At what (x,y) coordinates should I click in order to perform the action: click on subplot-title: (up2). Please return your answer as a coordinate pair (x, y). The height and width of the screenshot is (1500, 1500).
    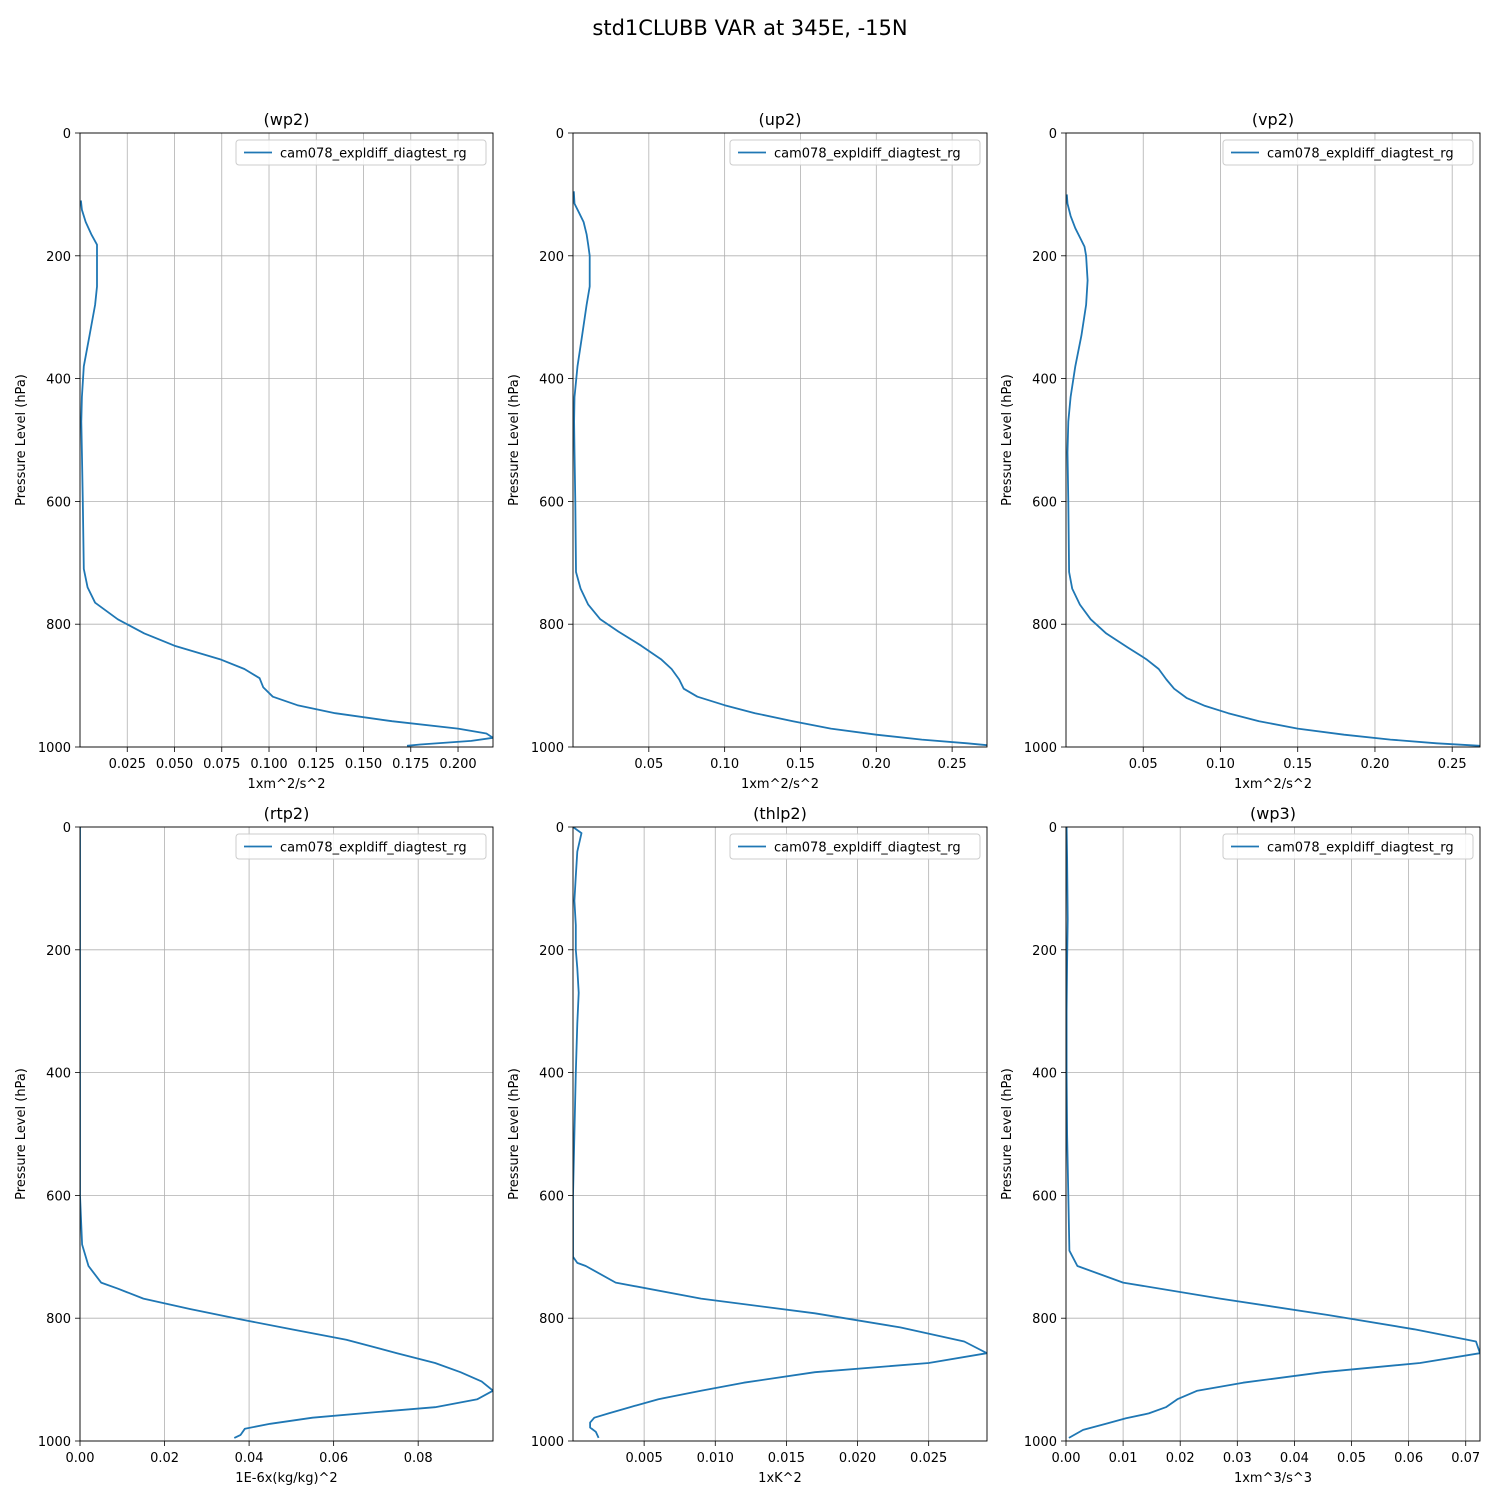
    Looking at the image, I should click on (780, 119).